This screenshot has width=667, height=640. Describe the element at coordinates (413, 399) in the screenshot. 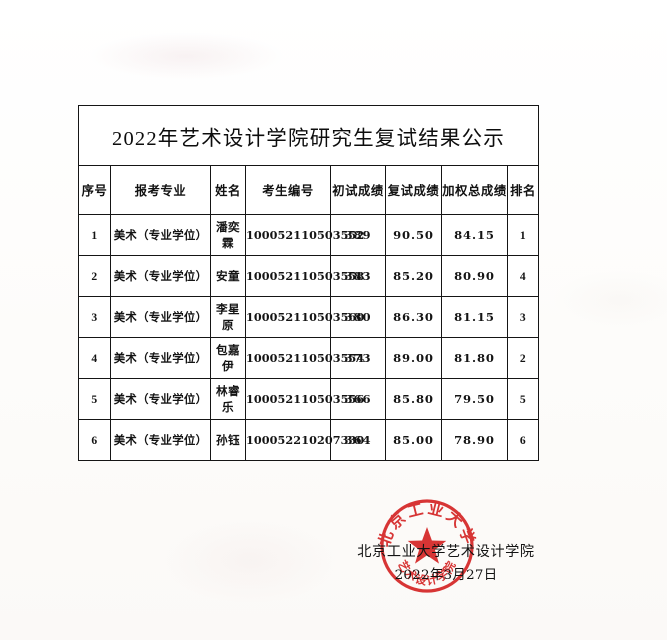

I see `cell-second-score: 85.80` at that location.